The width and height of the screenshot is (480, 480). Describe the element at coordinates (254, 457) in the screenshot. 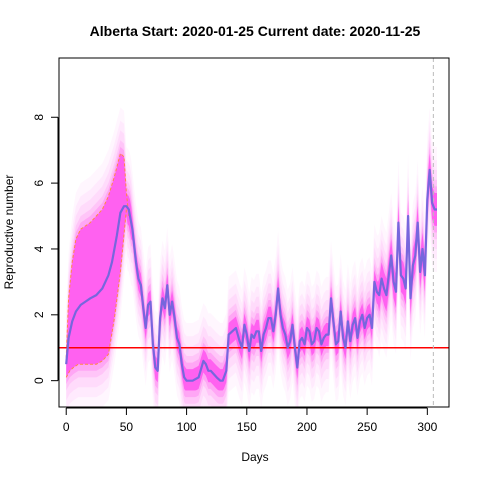

I see `x-axis-label: Days` at that location.